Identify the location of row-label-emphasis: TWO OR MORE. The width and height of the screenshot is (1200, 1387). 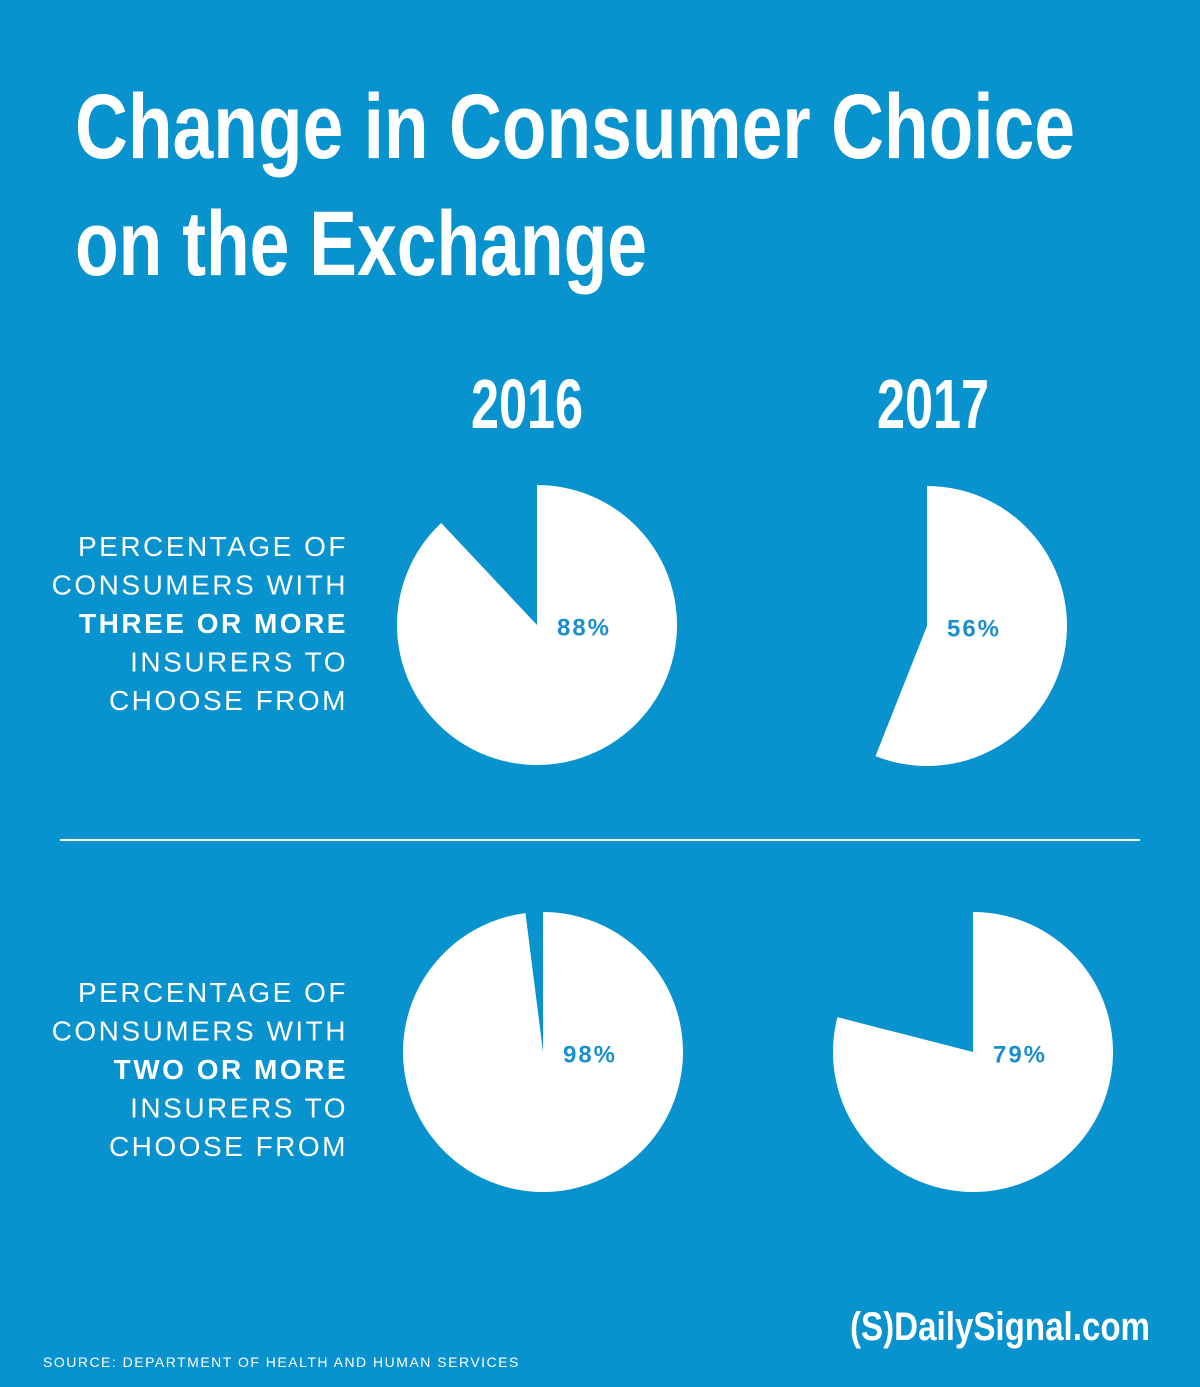
(231, 1069).